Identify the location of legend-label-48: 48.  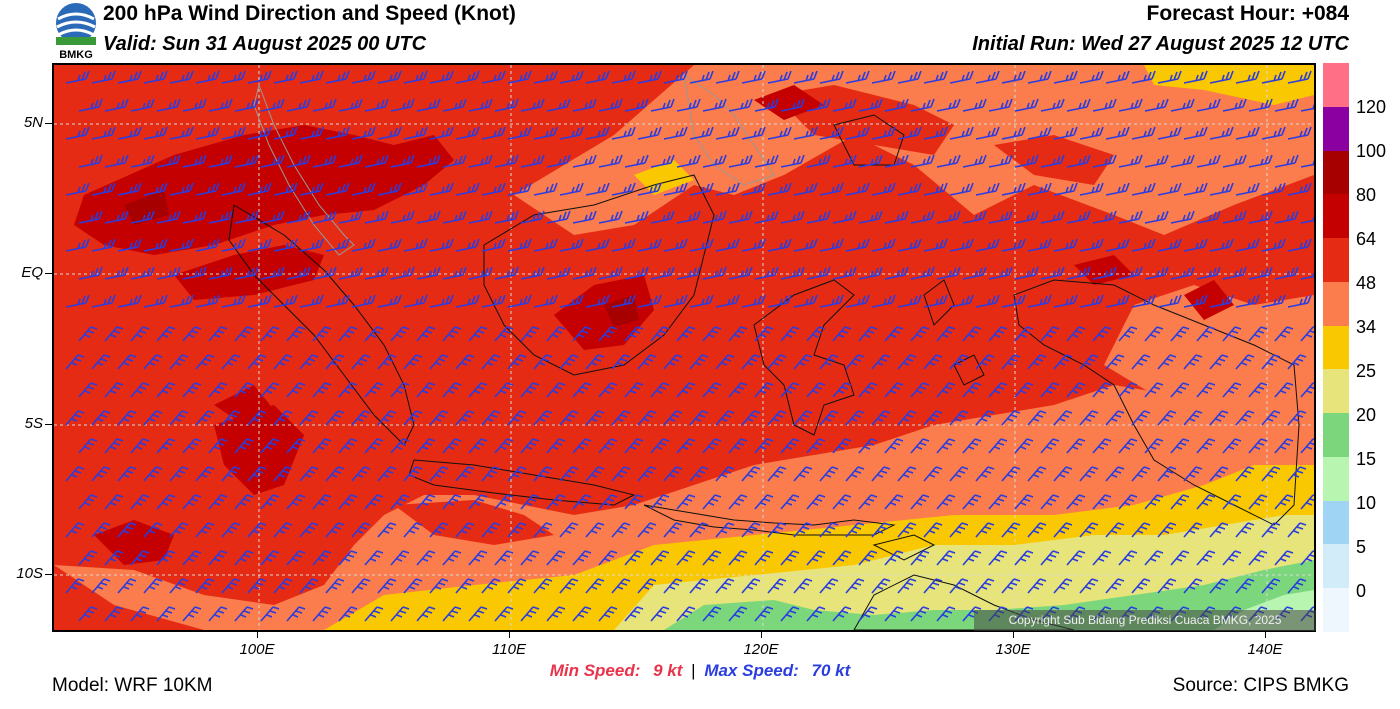
(1366, 283).